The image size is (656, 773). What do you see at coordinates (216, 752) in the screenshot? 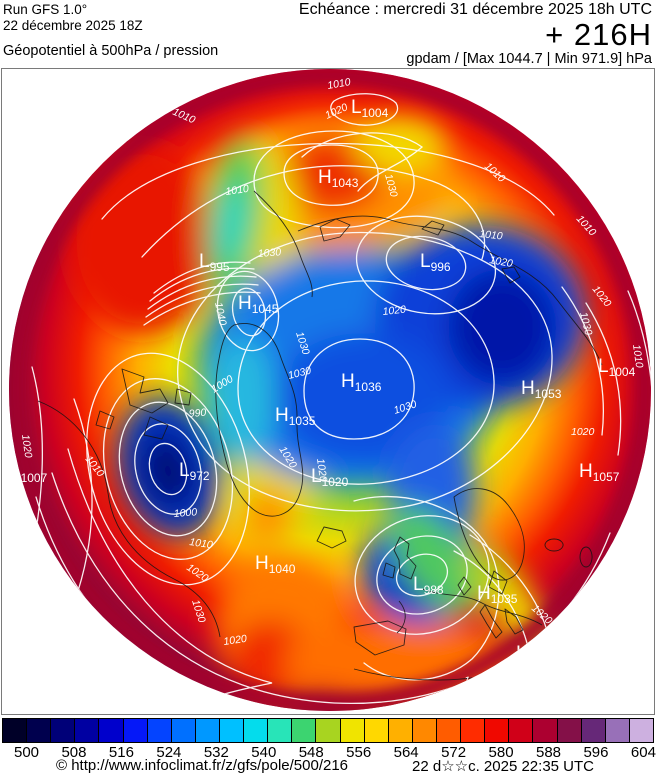
I see `colorbar-tick: 532` at bounding box center [216, 752].